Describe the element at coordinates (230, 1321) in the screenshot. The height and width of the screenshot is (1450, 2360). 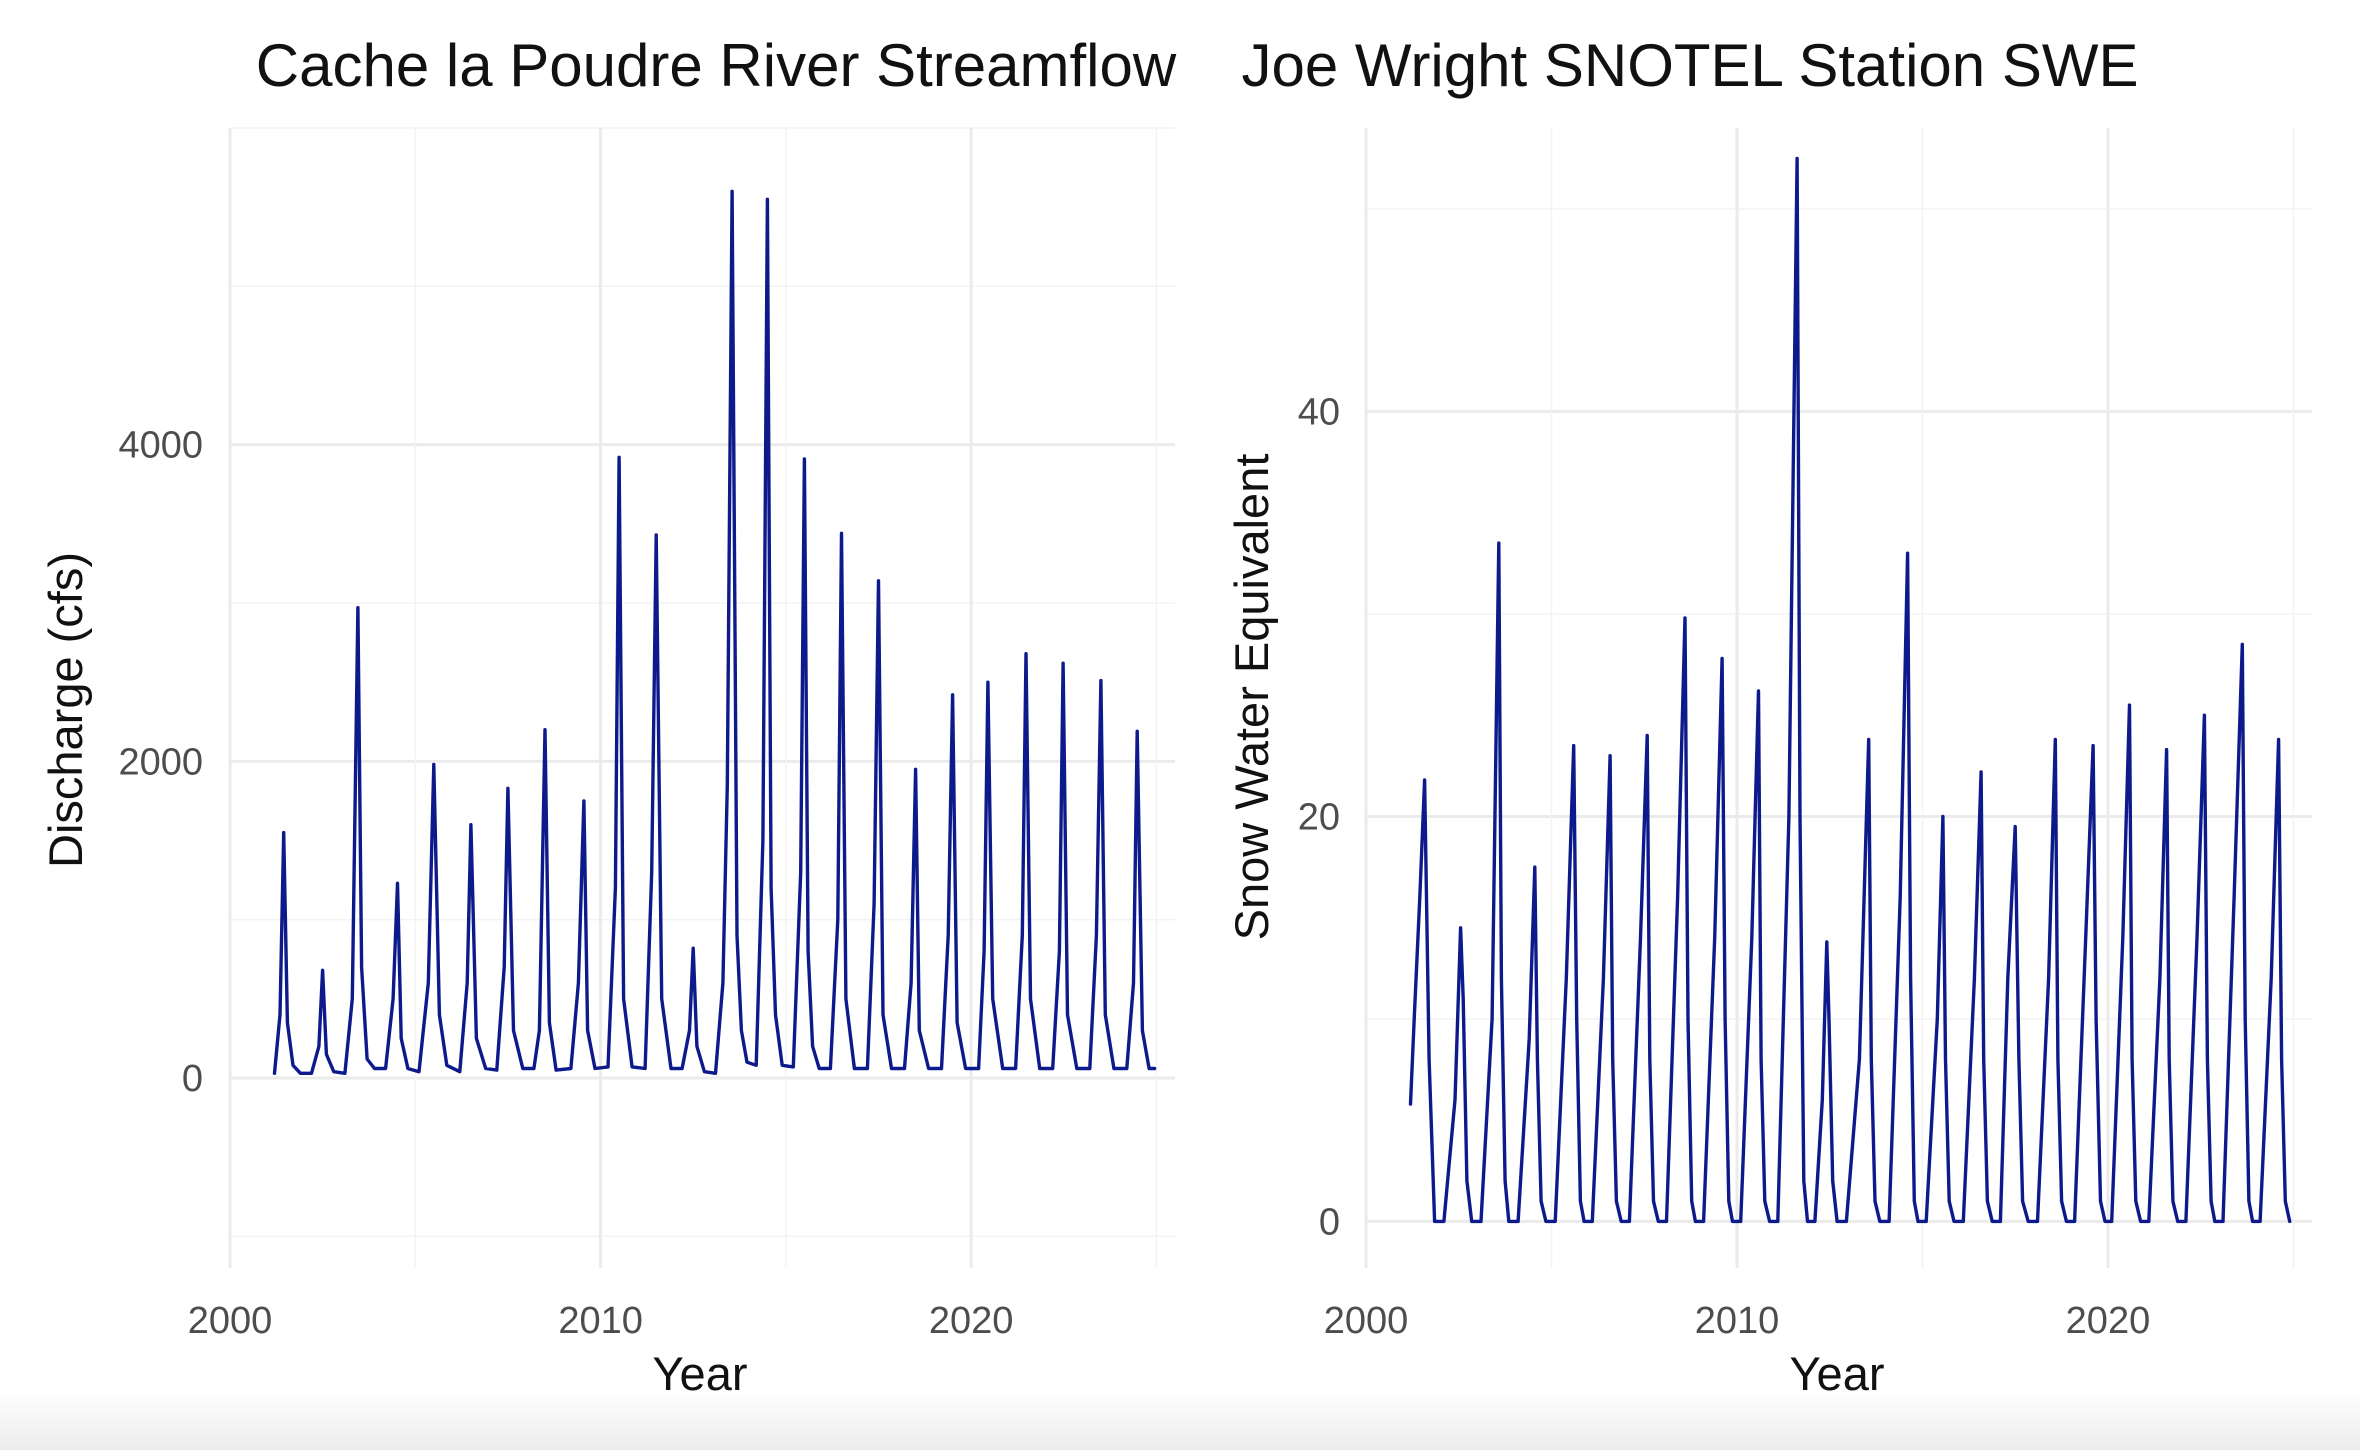
I see `streamflow-x-tick-label: 2000` at that location.